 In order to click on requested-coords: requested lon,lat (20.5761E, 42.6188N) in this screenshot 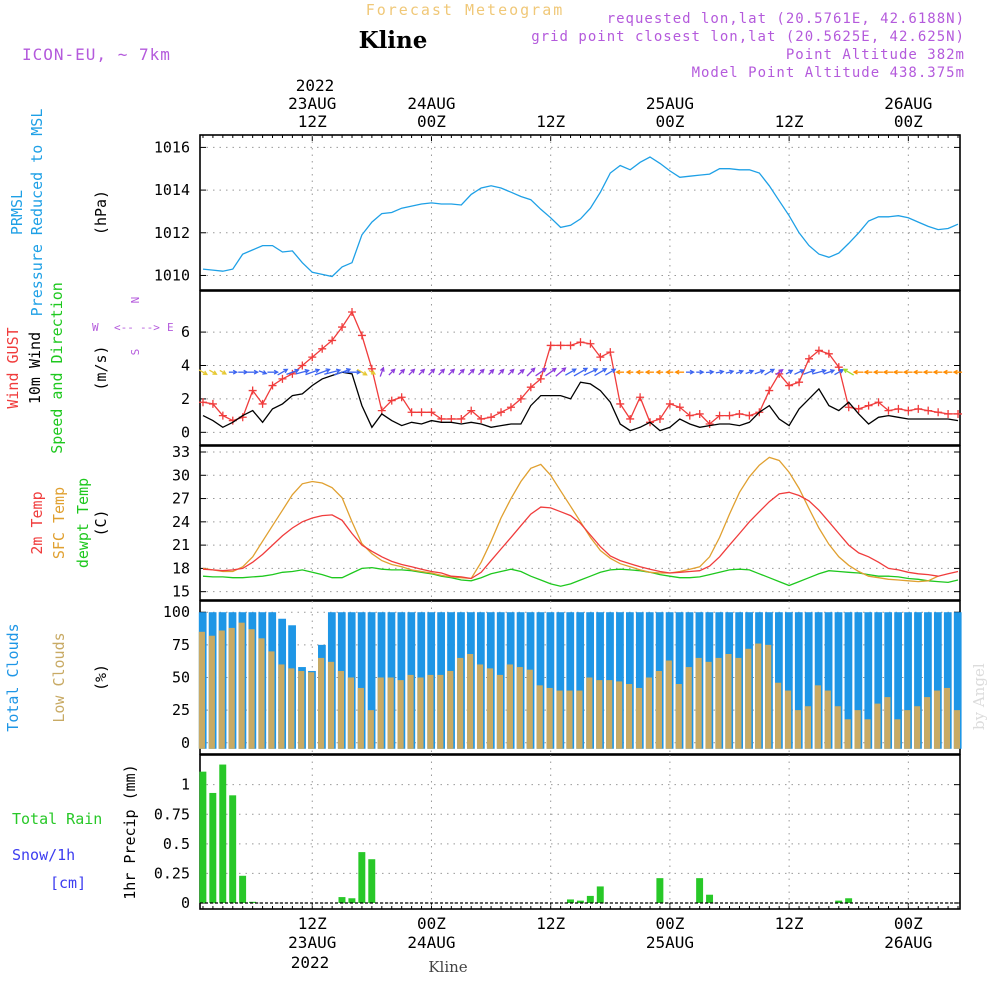, I will do `click(786, 19)`.